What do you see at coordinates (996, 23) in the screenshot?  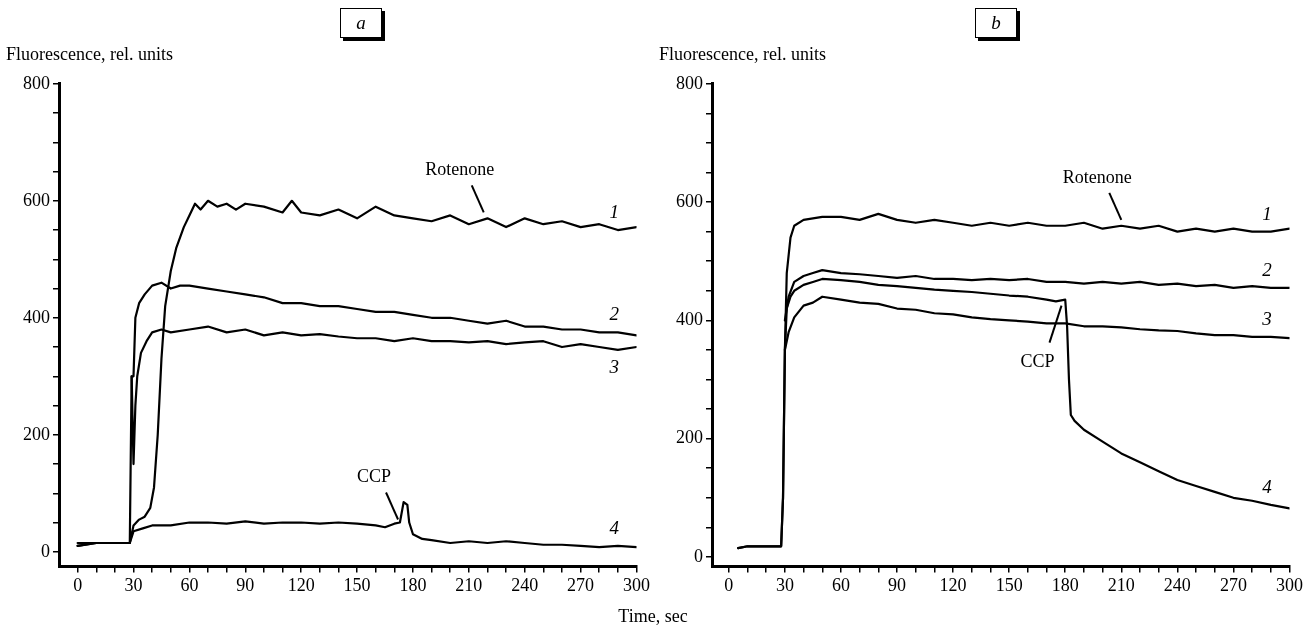 I see `chart-title: b` at bounding box center [996, 23].